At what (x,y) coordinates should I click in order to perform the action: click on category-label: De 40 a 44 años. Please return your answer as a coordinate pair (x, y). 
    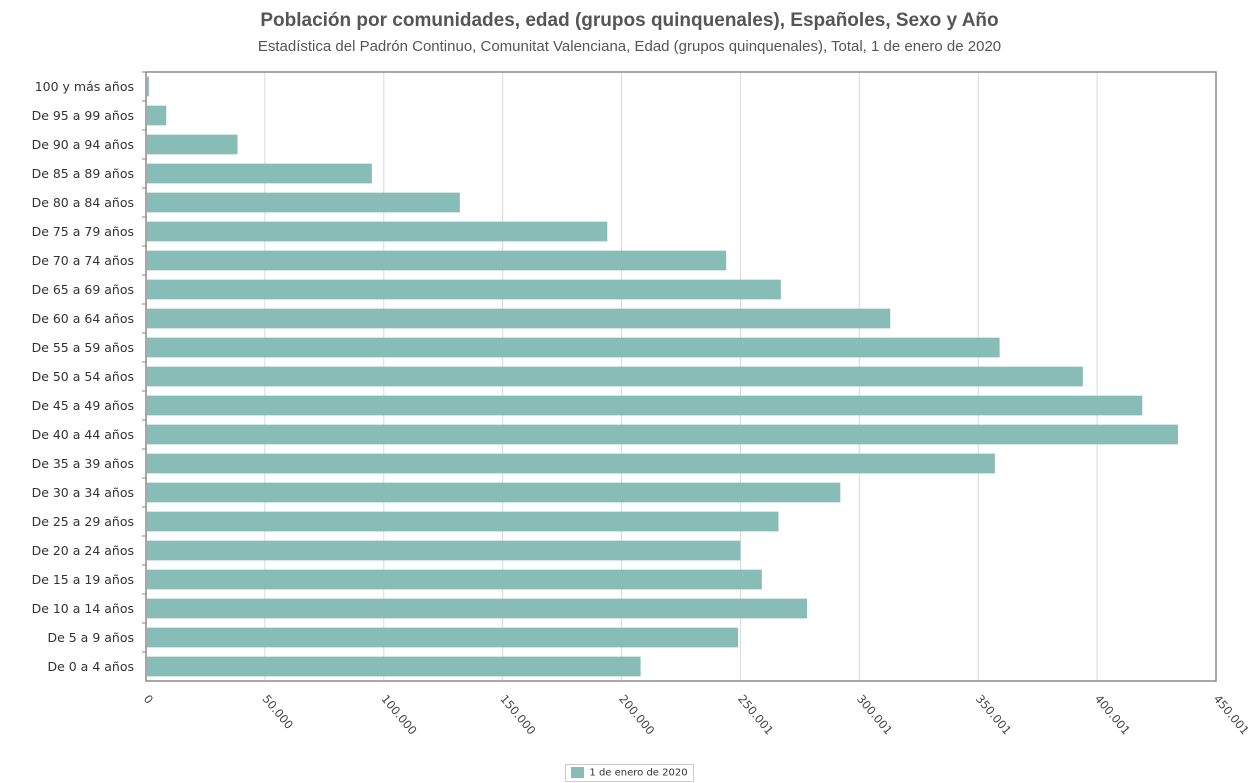
    Looking at the image, I should click on (83, 434).